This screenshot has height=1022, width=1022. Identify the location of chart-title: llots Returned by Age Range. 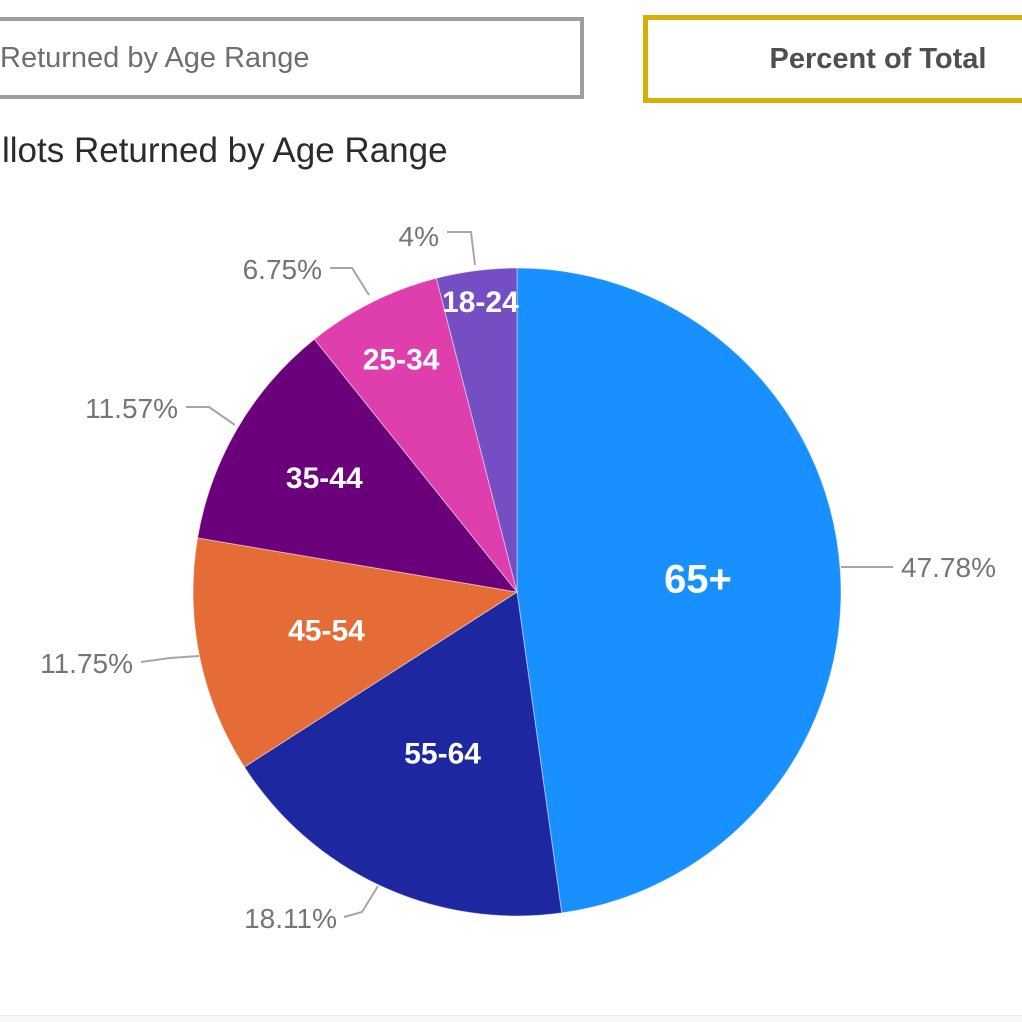
(225, 150).